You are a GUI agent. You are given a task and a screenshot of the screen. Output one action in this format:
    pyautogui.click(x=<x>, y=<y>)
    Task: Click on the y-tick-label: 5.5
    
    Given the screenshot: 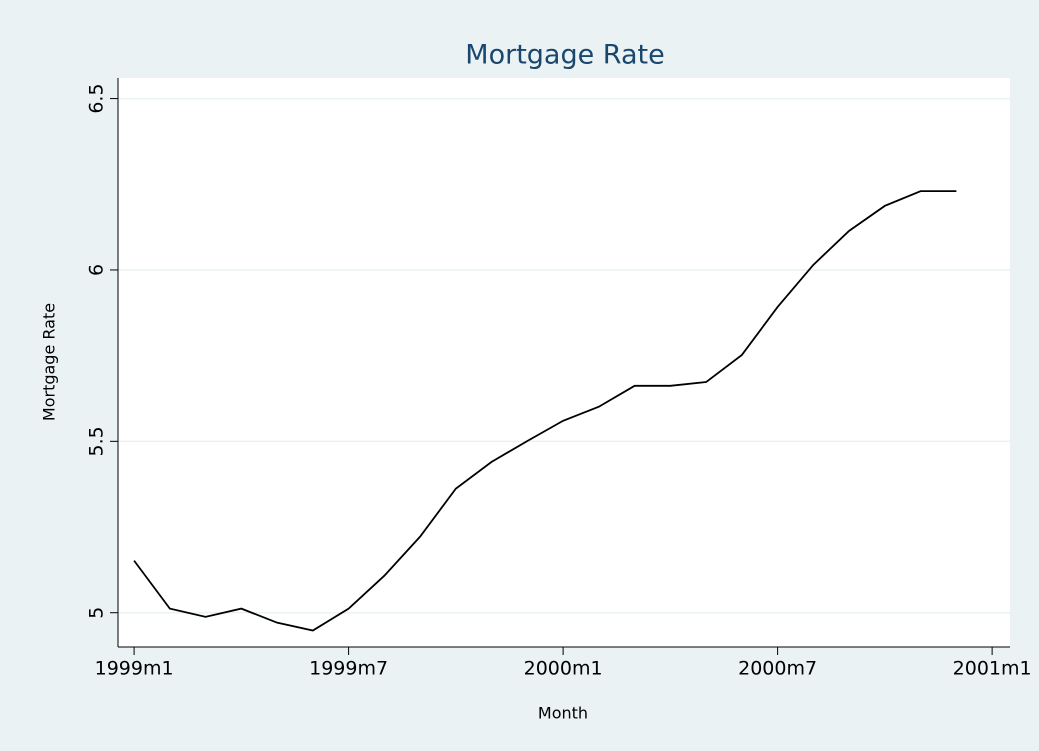 What is the action you would take?
    pyautogui.click(x=97, y=441)
    